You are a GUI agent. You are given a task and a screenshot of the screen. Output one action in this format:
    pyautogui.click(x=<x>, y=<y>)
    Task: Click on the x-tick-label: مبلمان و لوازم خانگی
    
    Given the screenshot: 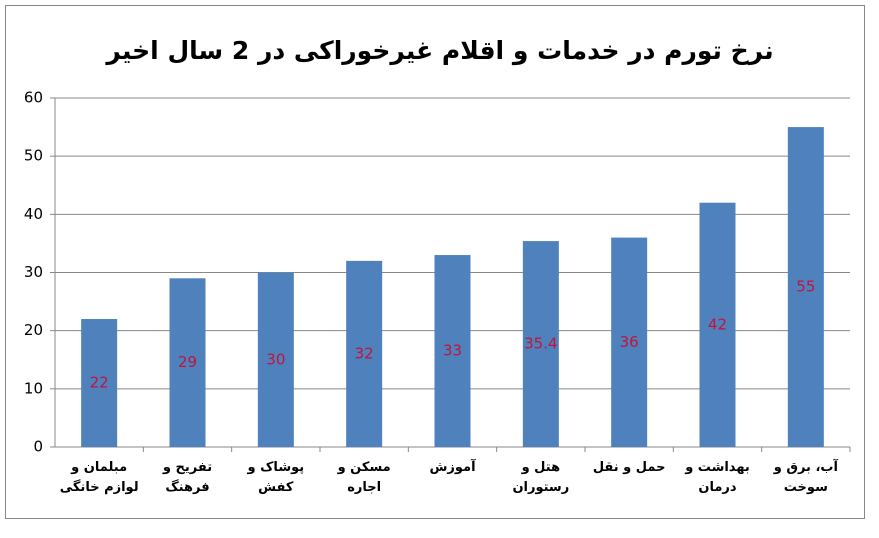 What is the action you would take?
    pyautogui.click(x=99, y=477)
    